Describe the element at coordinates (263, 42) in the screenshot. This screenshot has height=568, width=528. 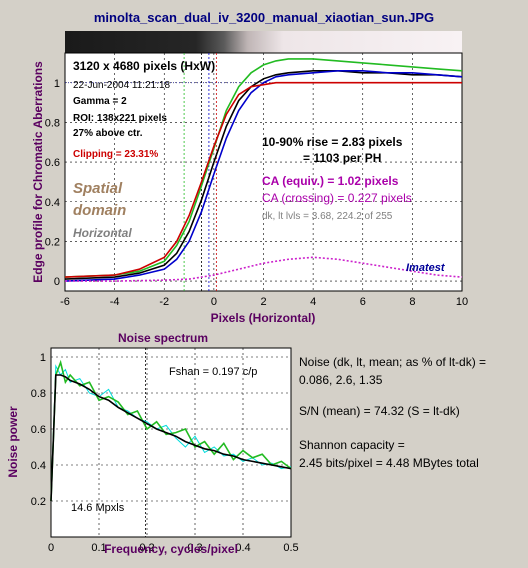
I see `edge-image-strip` at that location.